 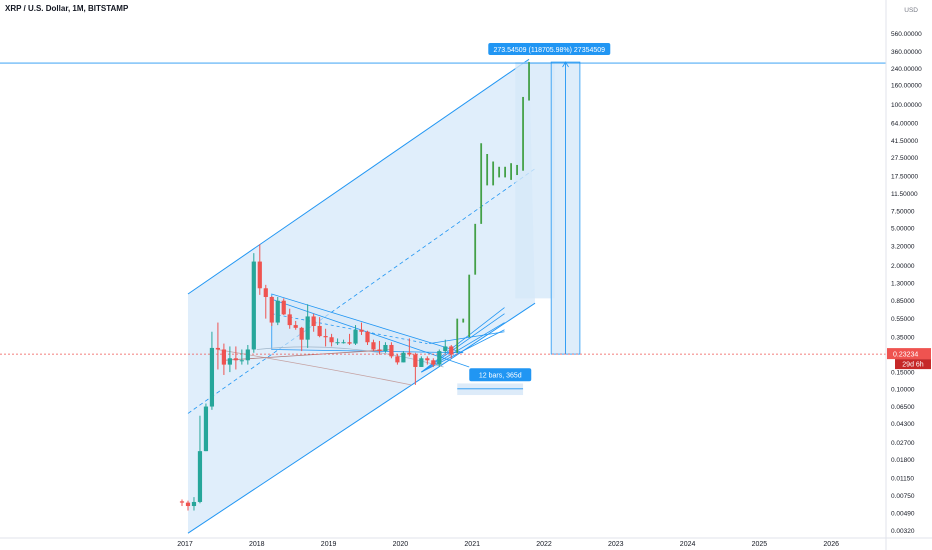 I want to click on last-price-tag, so click(x=909, y=354).